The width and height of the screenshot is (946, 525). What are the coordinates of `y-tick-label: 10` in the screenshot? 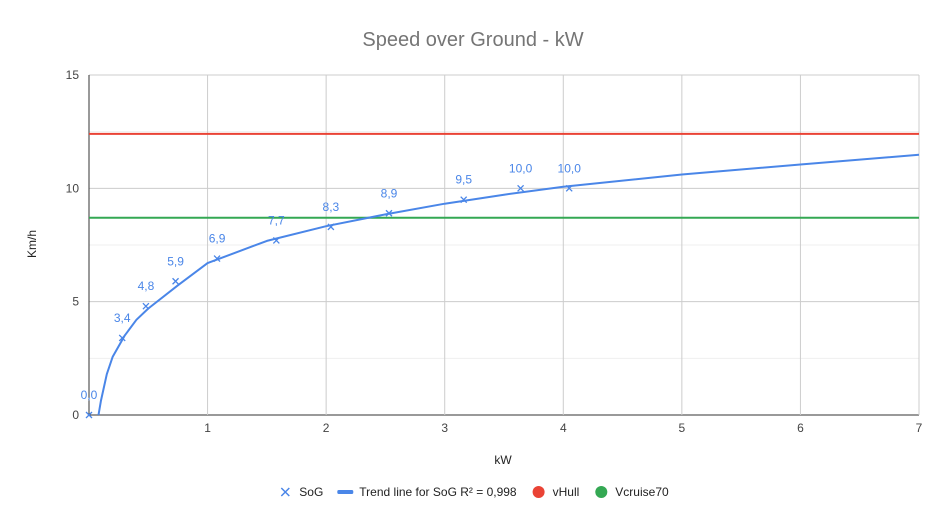 It's located at (73, 188).